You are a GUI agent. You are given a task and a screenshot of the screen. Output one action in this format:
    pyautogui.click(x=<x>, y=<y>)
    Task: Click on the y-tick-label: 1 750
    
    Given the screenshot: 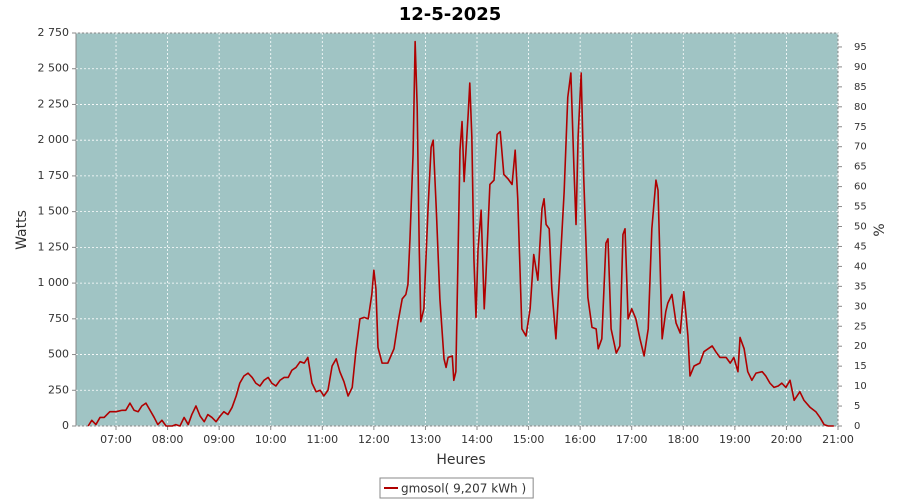 What is the action you would take?
    pyautogui.click(x=54, y=175)
    